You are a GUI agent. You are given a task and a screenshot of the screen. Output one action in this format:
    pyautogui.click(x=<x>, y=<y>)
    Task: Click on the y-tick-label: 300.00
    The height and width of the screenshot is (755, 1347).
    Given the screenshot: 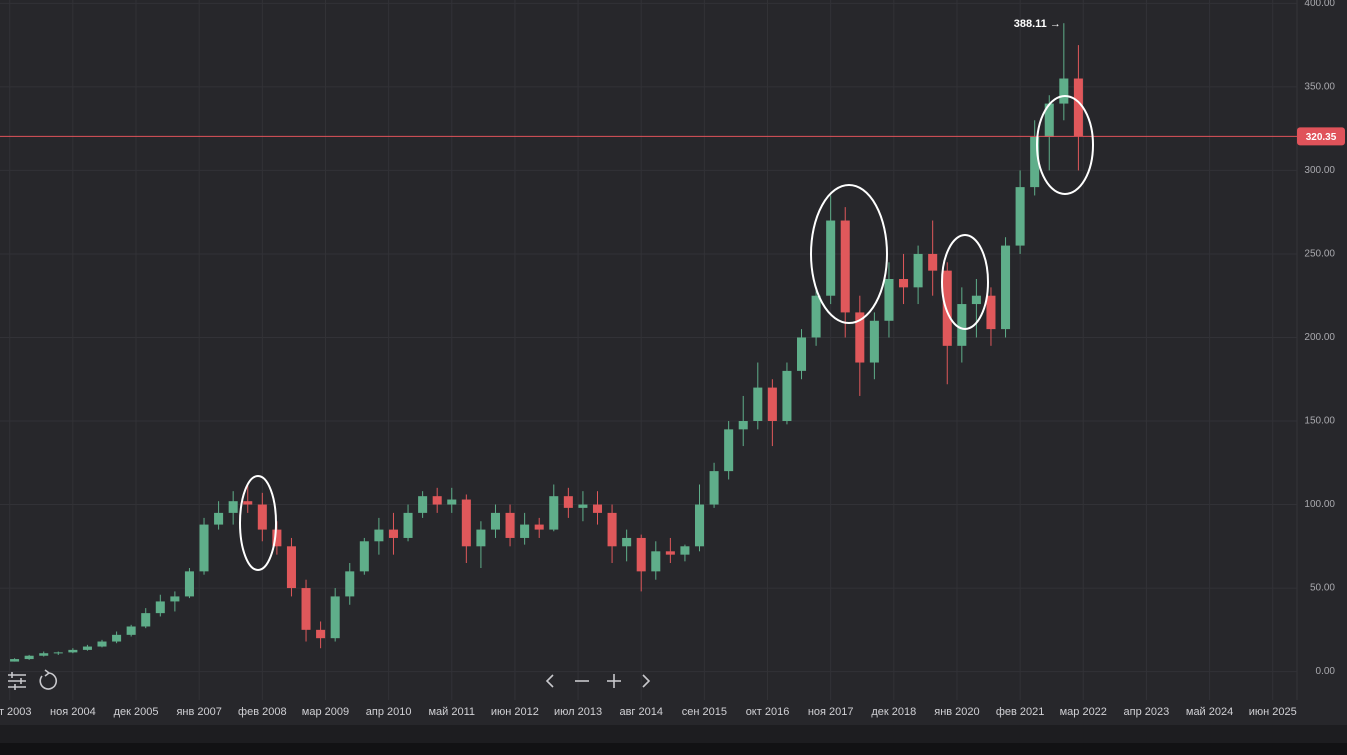 What is the action you would take?
    pyautogui.click(x=1319, y=170)
    